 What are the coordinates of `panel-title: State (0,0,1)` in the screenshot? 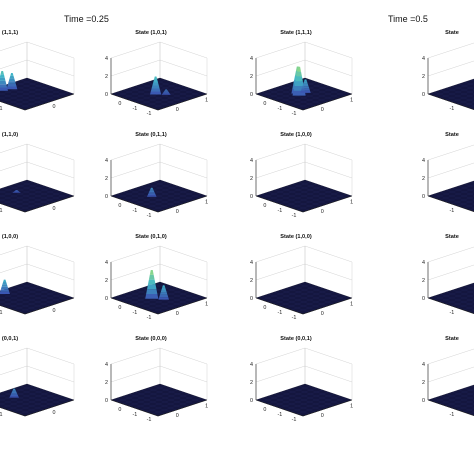 It's located at (296, 339).